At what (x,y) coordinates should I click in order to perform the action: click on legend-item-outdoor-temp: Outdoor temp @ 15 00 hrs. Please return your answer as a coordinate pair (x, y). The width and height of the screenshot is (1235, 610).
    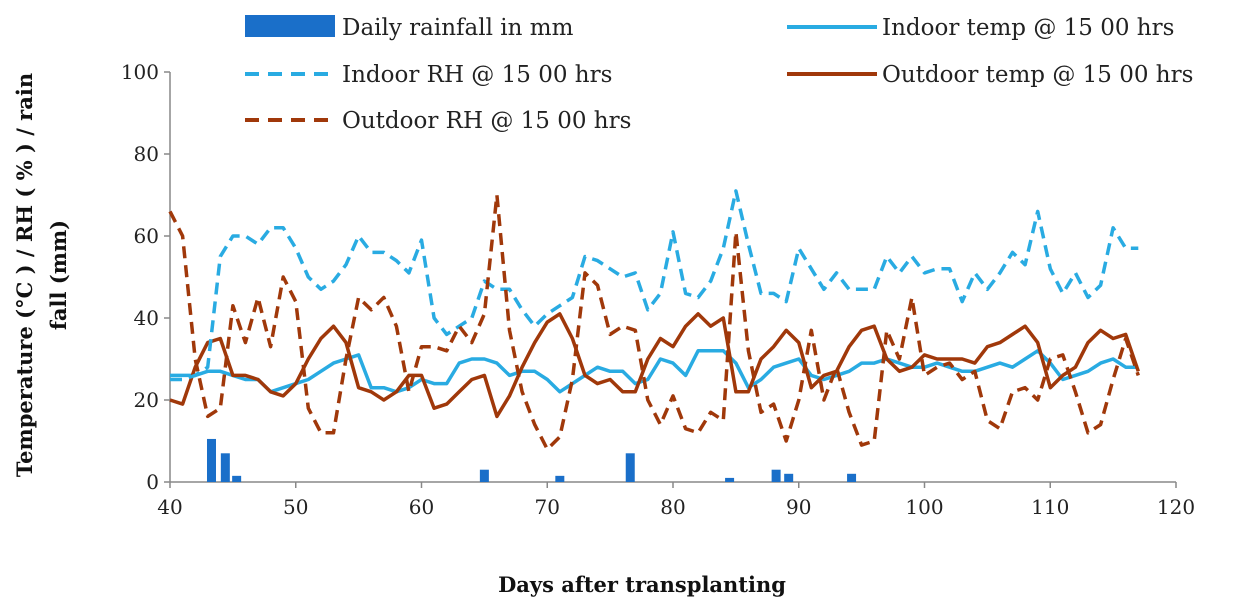
    Looking at the image, I should click on (990, 75).